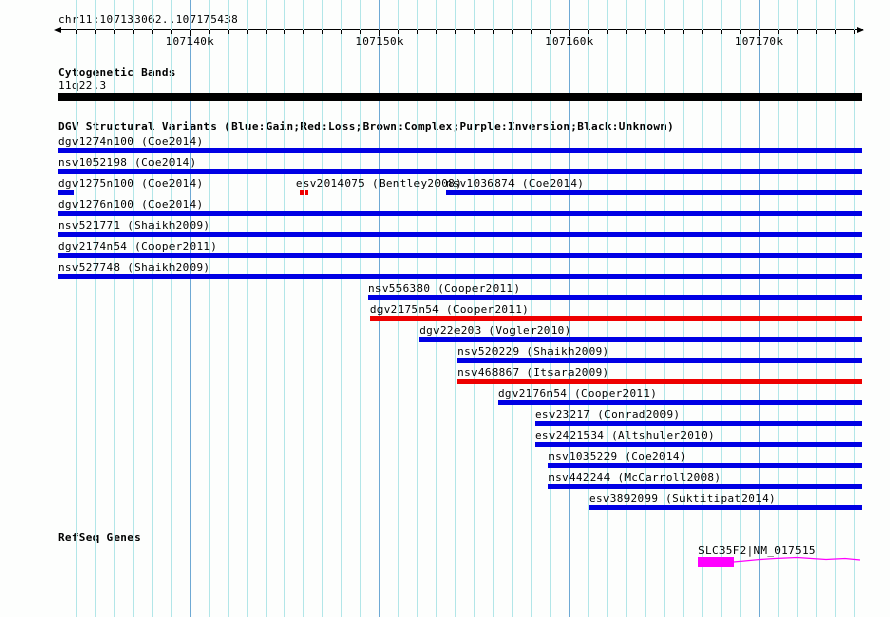 Image resolution: width=890 pixels, height=617 pixels. What do you see at coordinates (682, 498) in the screenshot?
I see `variant-label: esv3892099 (Suktitipat2014)` at bounding box center [682, 498].